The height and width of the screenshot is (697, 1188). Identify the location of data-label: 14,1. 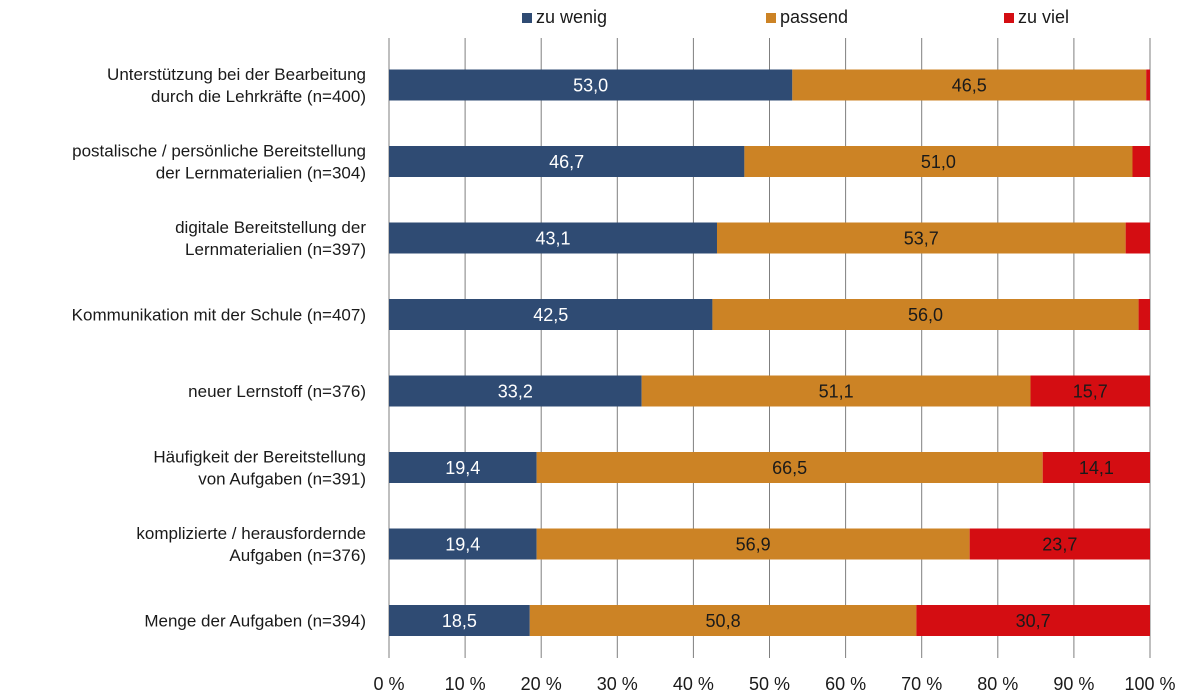
(1096, 468).